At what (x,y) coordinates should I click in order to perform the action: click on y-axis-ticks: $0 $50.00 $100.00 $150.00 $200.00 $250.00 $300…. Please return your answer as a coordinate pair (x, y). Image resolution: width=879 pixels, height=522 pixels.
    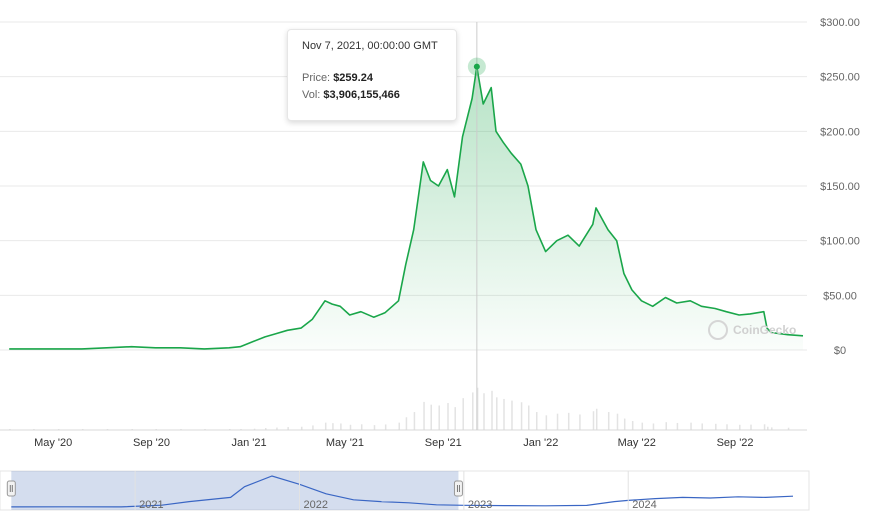
    Looking at the image, I should click on (840, 187).